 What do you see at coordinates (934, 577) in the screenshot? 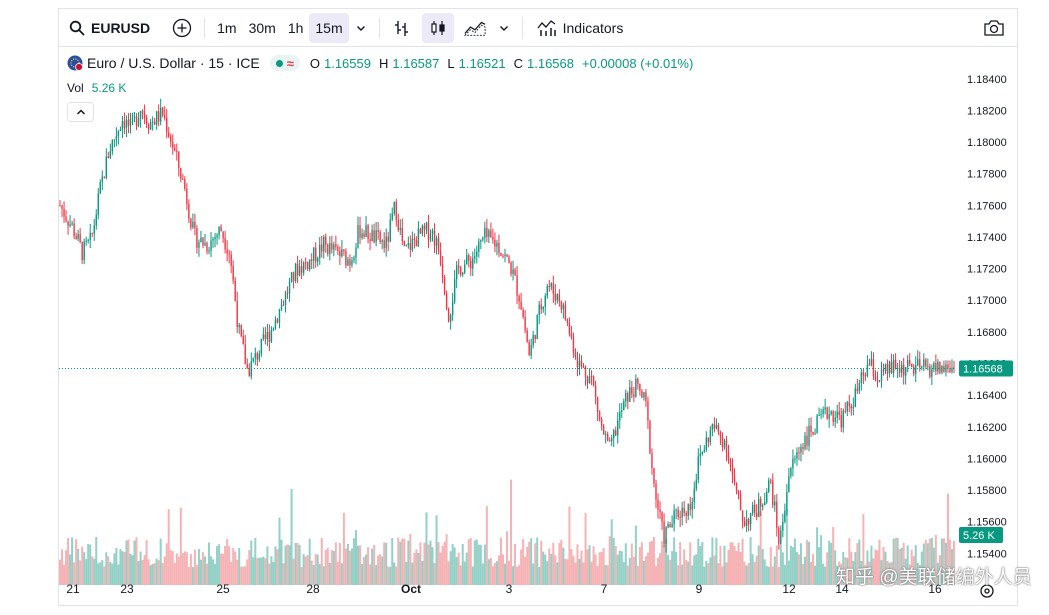
I see `watermark-text: 知乎 @美联储编外人员` at bounding box center [934, 577].